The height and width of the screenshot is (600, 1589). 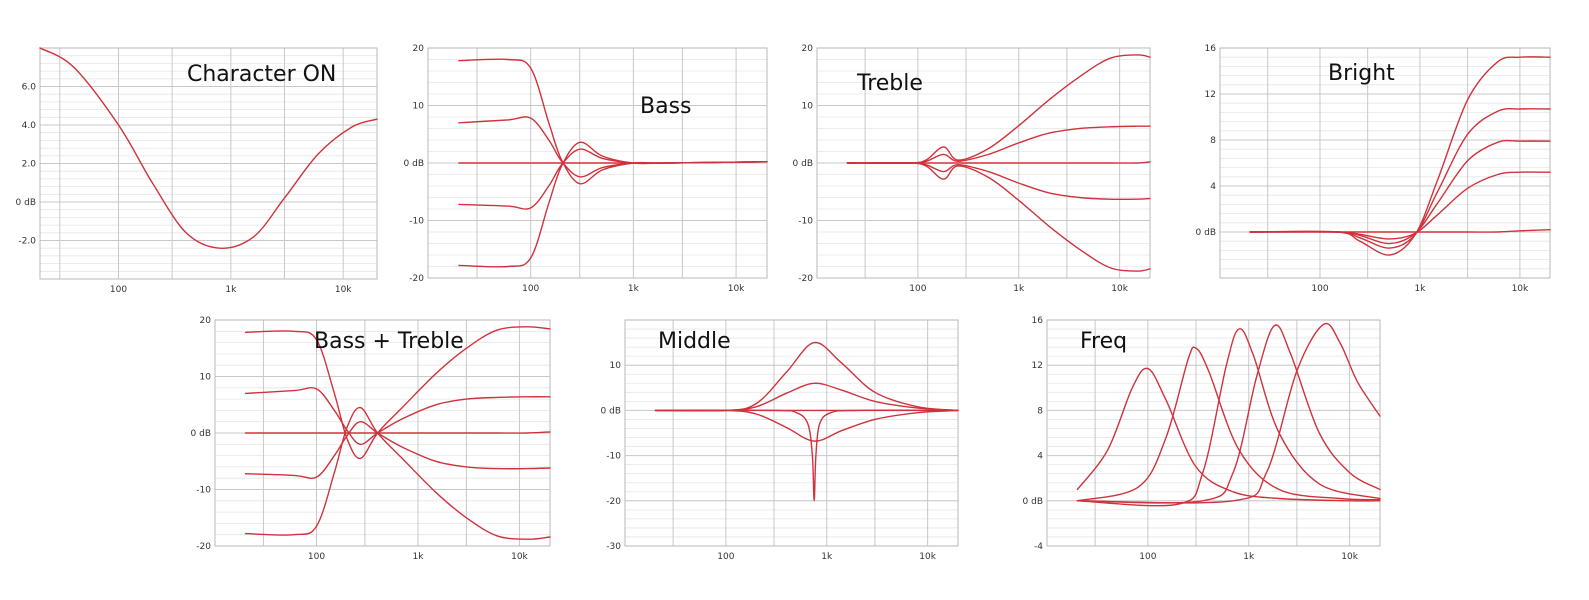 I want to click on y-tick-label: -30, so click(x=613, y=547).